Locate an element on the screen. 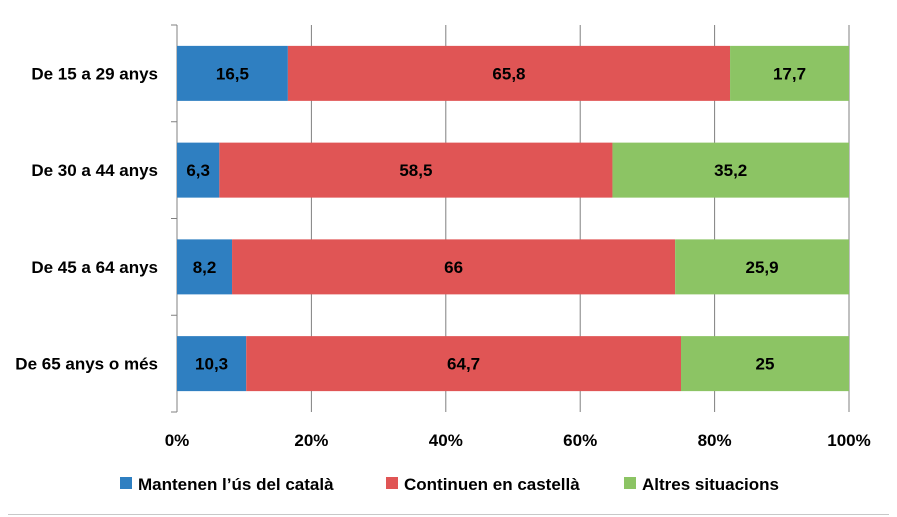 The image size is (897, 517). data-label-2-1: 66 is located at coordinates (453, 267).